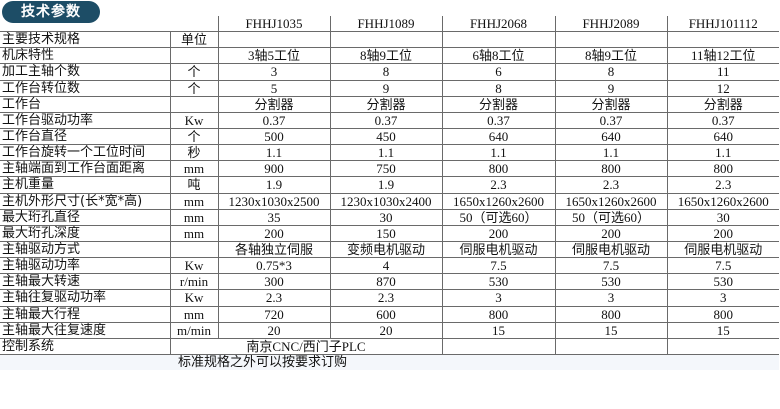  Describe the element at coordinates (386, 136) in the screenshot. I see `spec-value: 450` at that location.